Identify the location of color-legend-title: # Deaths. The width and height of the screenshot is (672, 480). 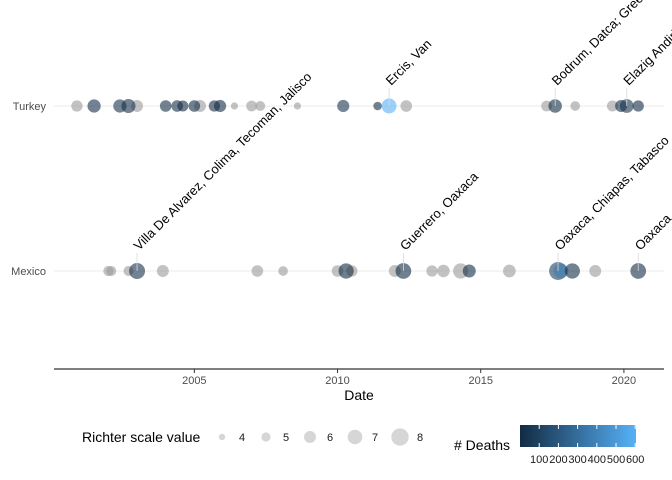
(482, 445).